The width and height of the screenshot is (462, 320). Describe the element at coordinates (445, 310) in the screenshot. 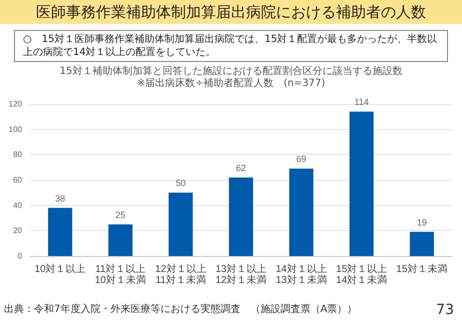

I see `text: 73` at that location.